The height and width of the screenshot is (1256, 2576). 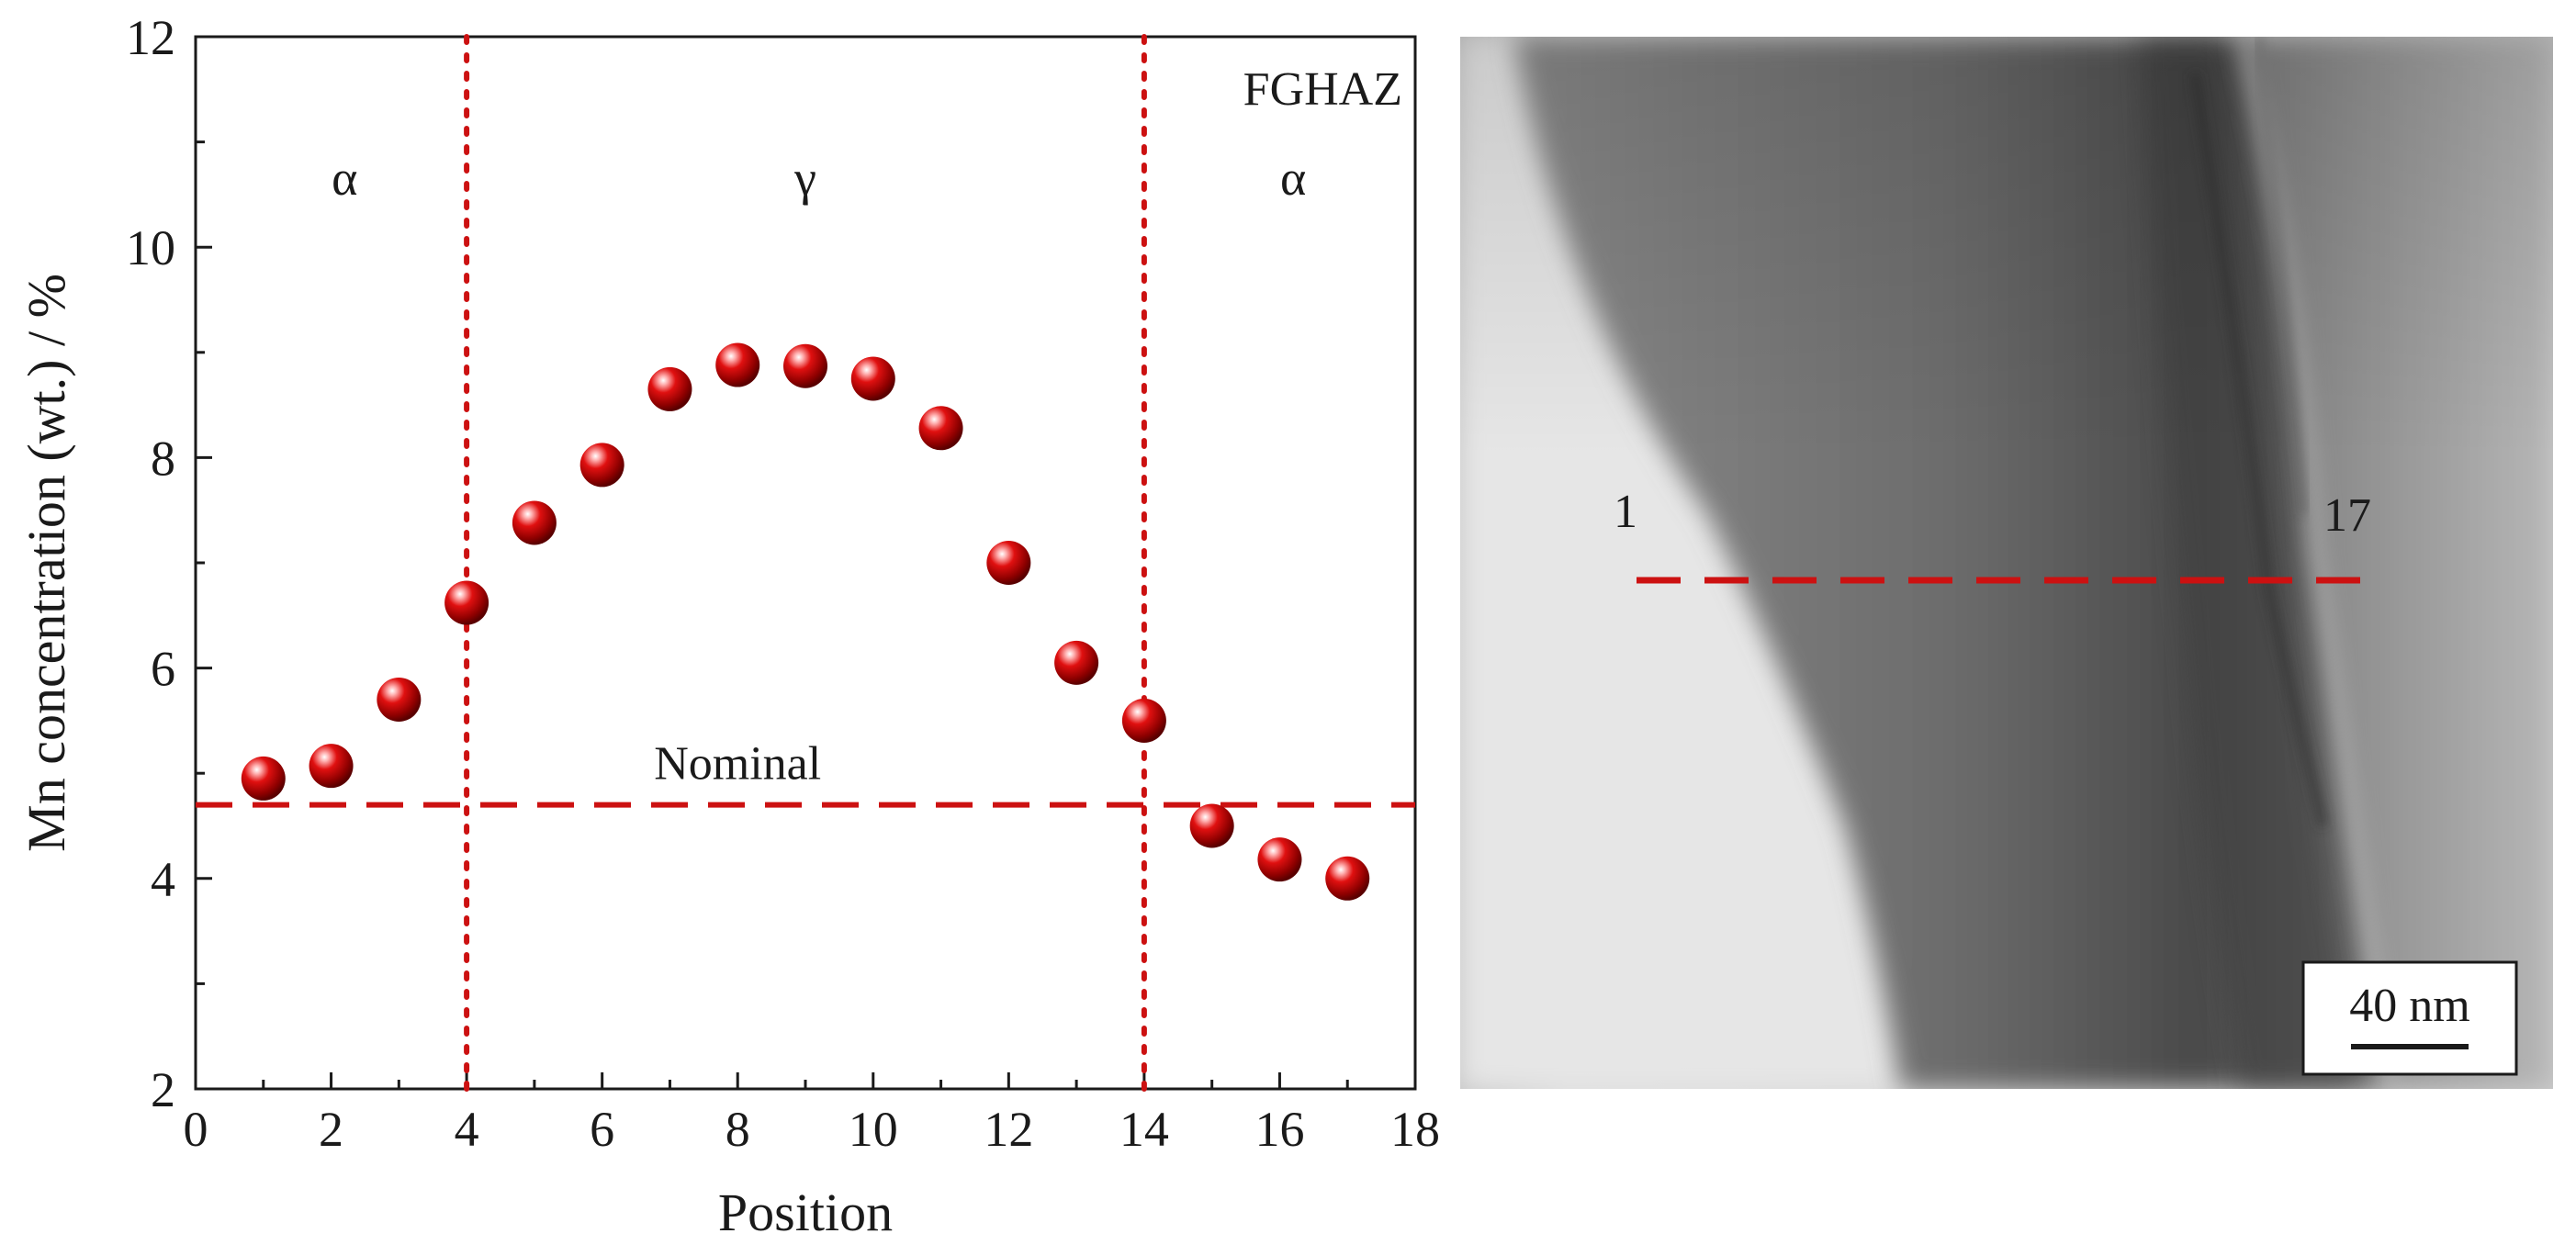 What do you see at coordinates (150, 247) in the screenshot?
I see `y-tick-label: 10` at bounding box center [150, 247].